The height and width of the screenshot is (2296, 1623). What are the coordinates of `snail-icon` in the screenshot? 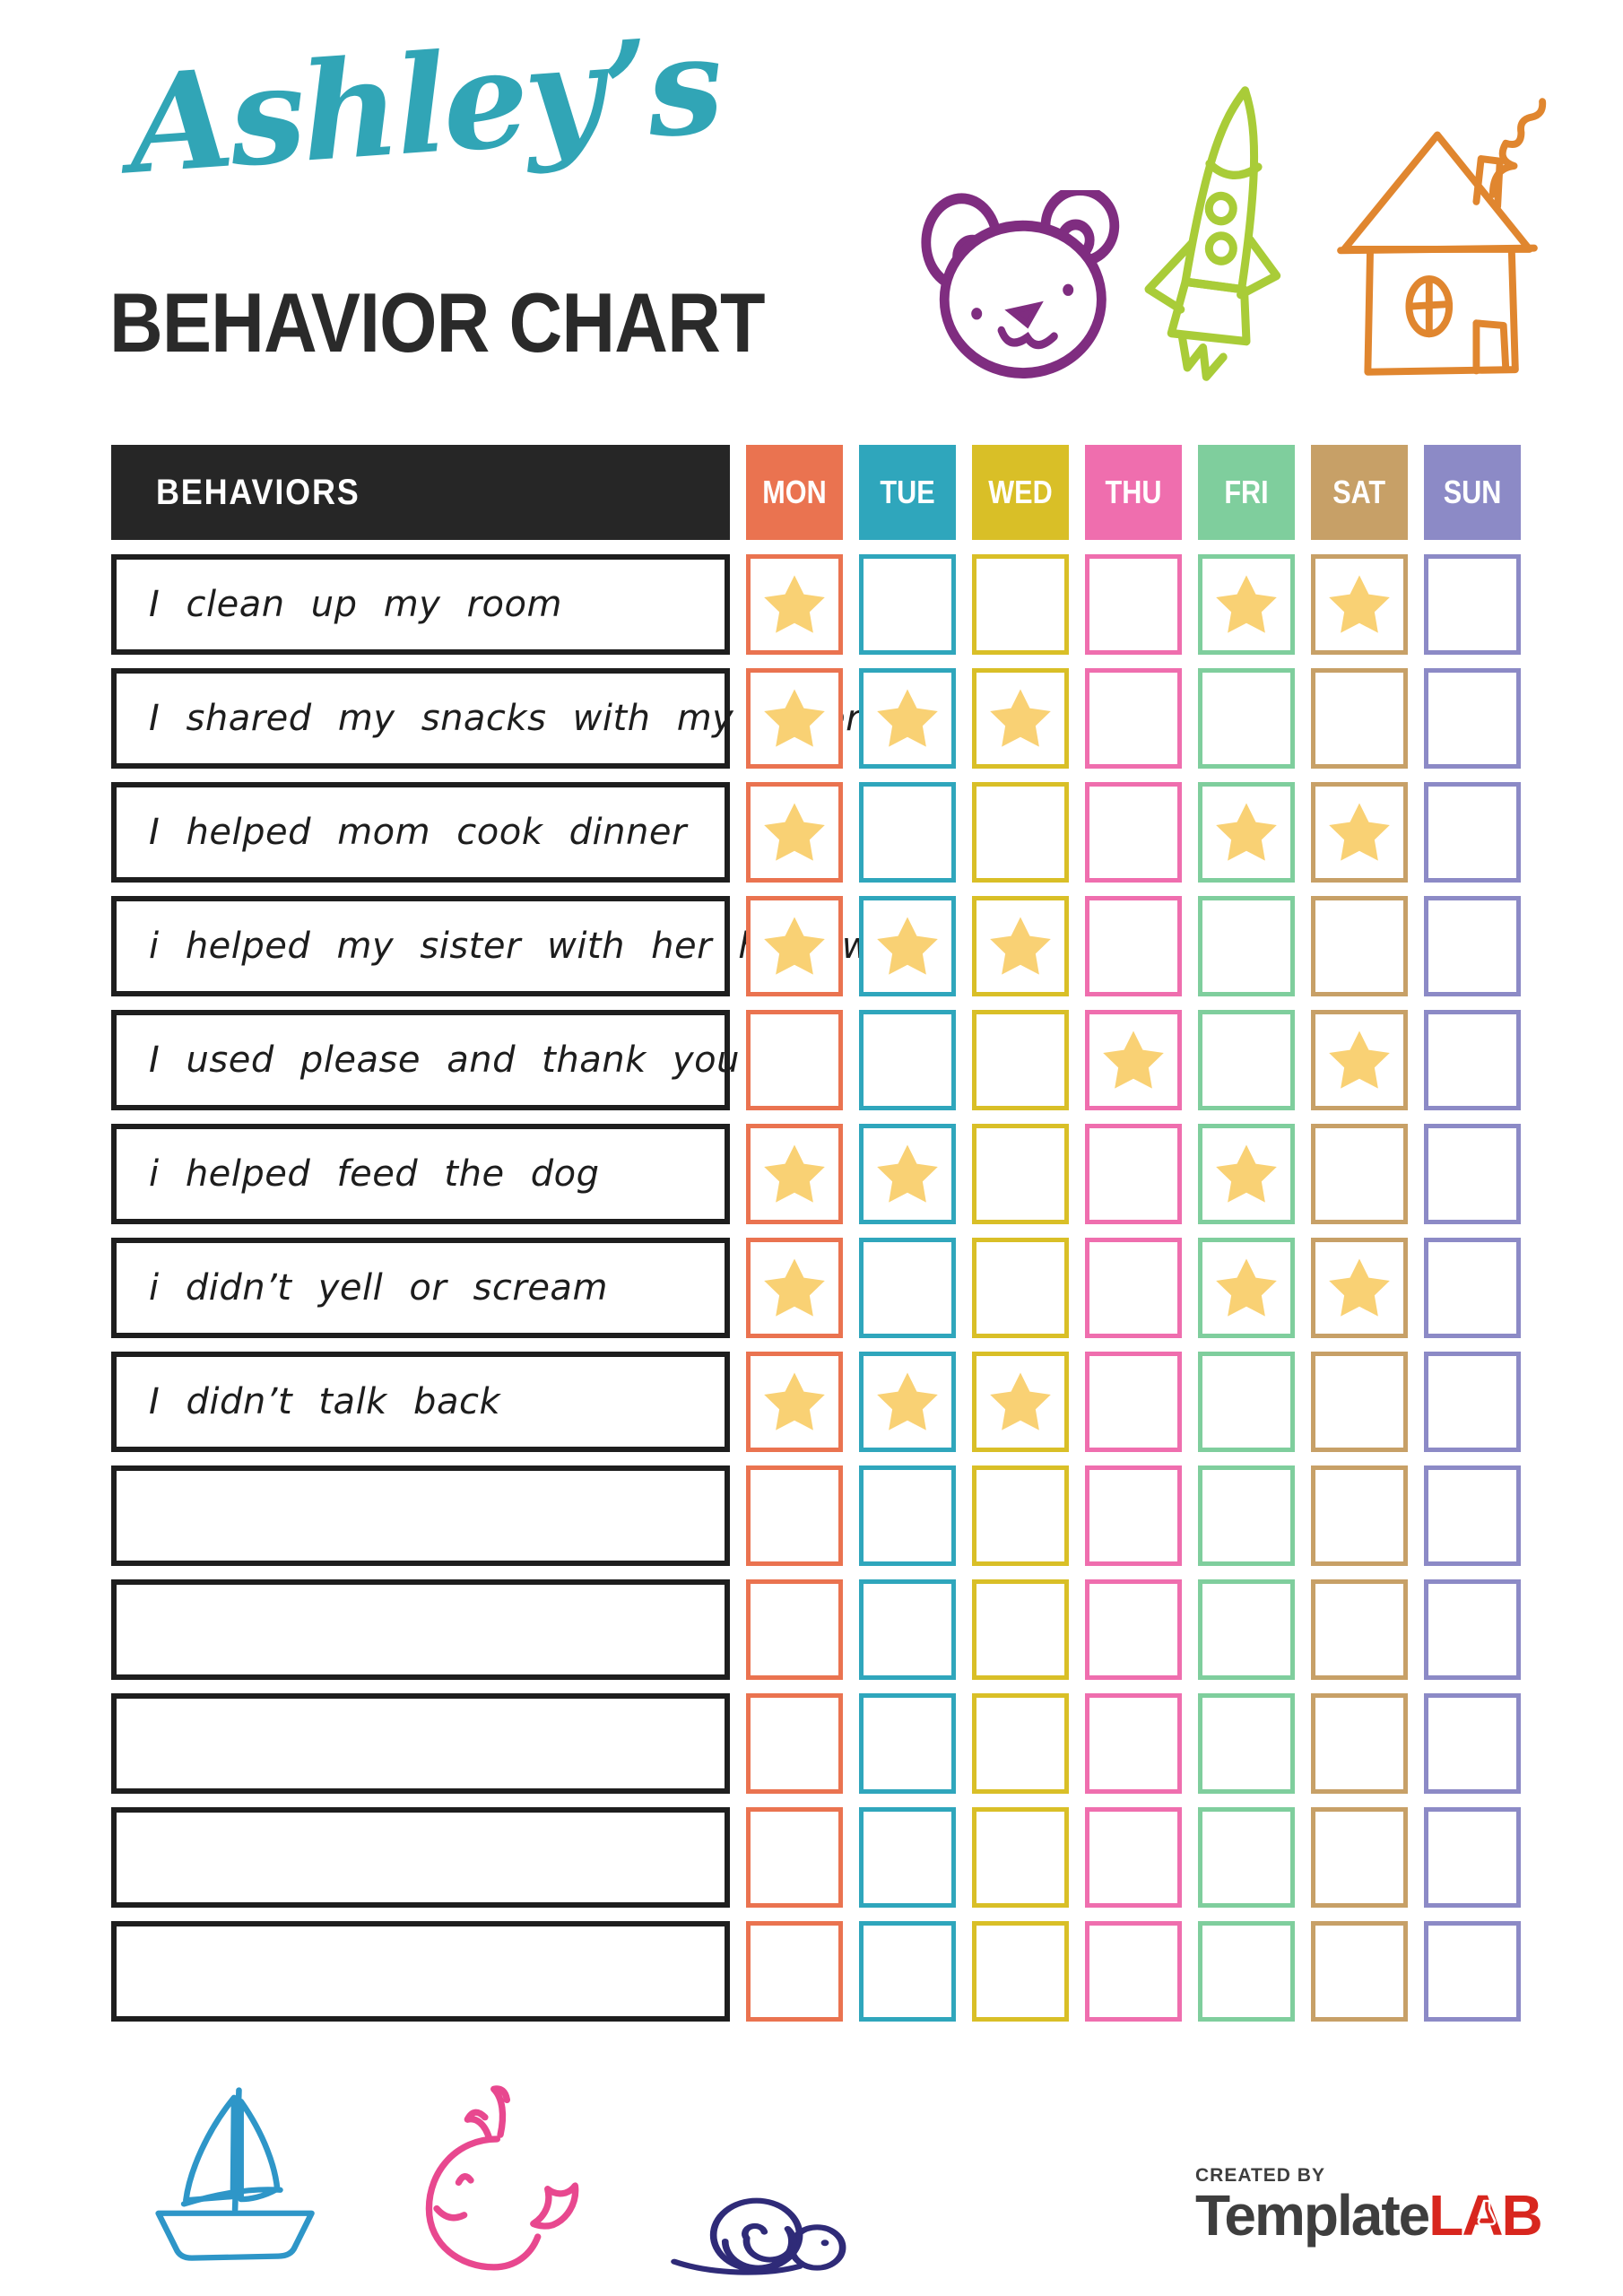 It's located at (760, 2241).